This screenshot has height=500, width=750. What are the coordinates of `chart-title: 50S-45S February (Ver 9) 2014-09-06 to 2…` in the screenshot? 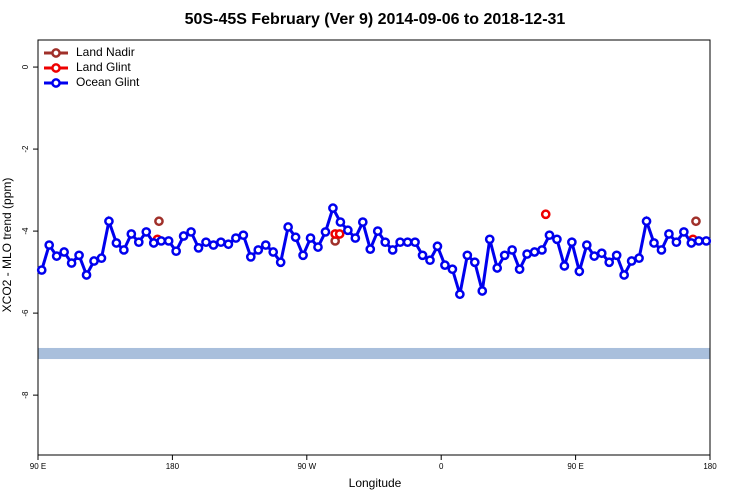 It's located at (375, 19).